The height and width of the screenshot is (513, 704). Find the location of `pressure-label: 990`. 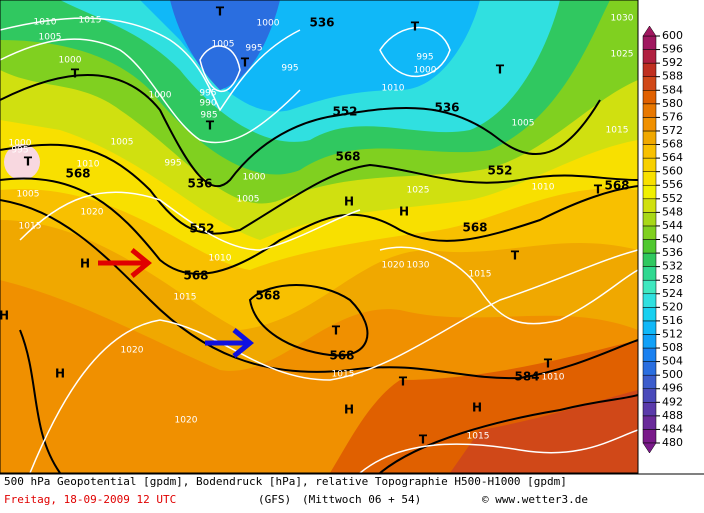

pressure-label: 990 is located at coordinates (207, 104).